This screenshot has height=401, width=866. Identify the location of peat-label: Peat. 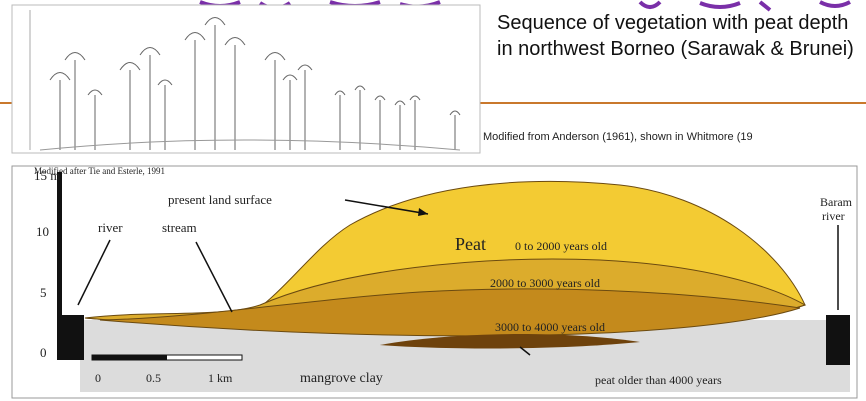
(470, 244).